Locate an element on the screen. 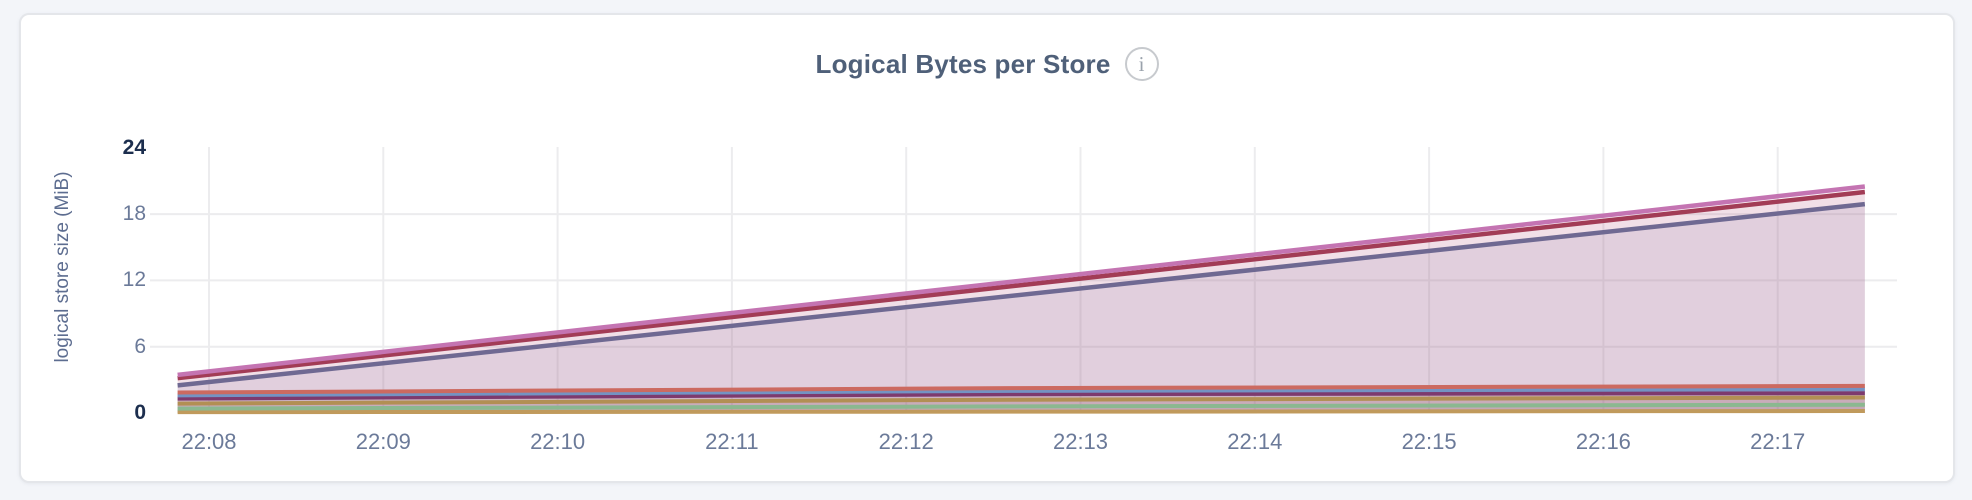 This screenshot has width=1972, height=500. x-tick-22:08: 22:08 is located at coordinates (209, 441).